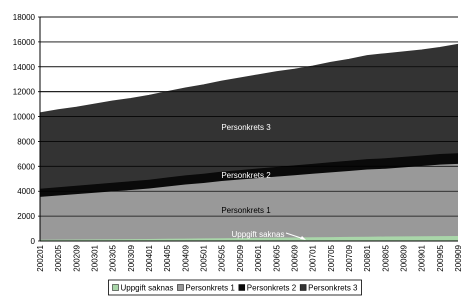  Describe the element at coordinates (149, 257) in the screenshot. I see `x-tick-label: 200401` at that location.